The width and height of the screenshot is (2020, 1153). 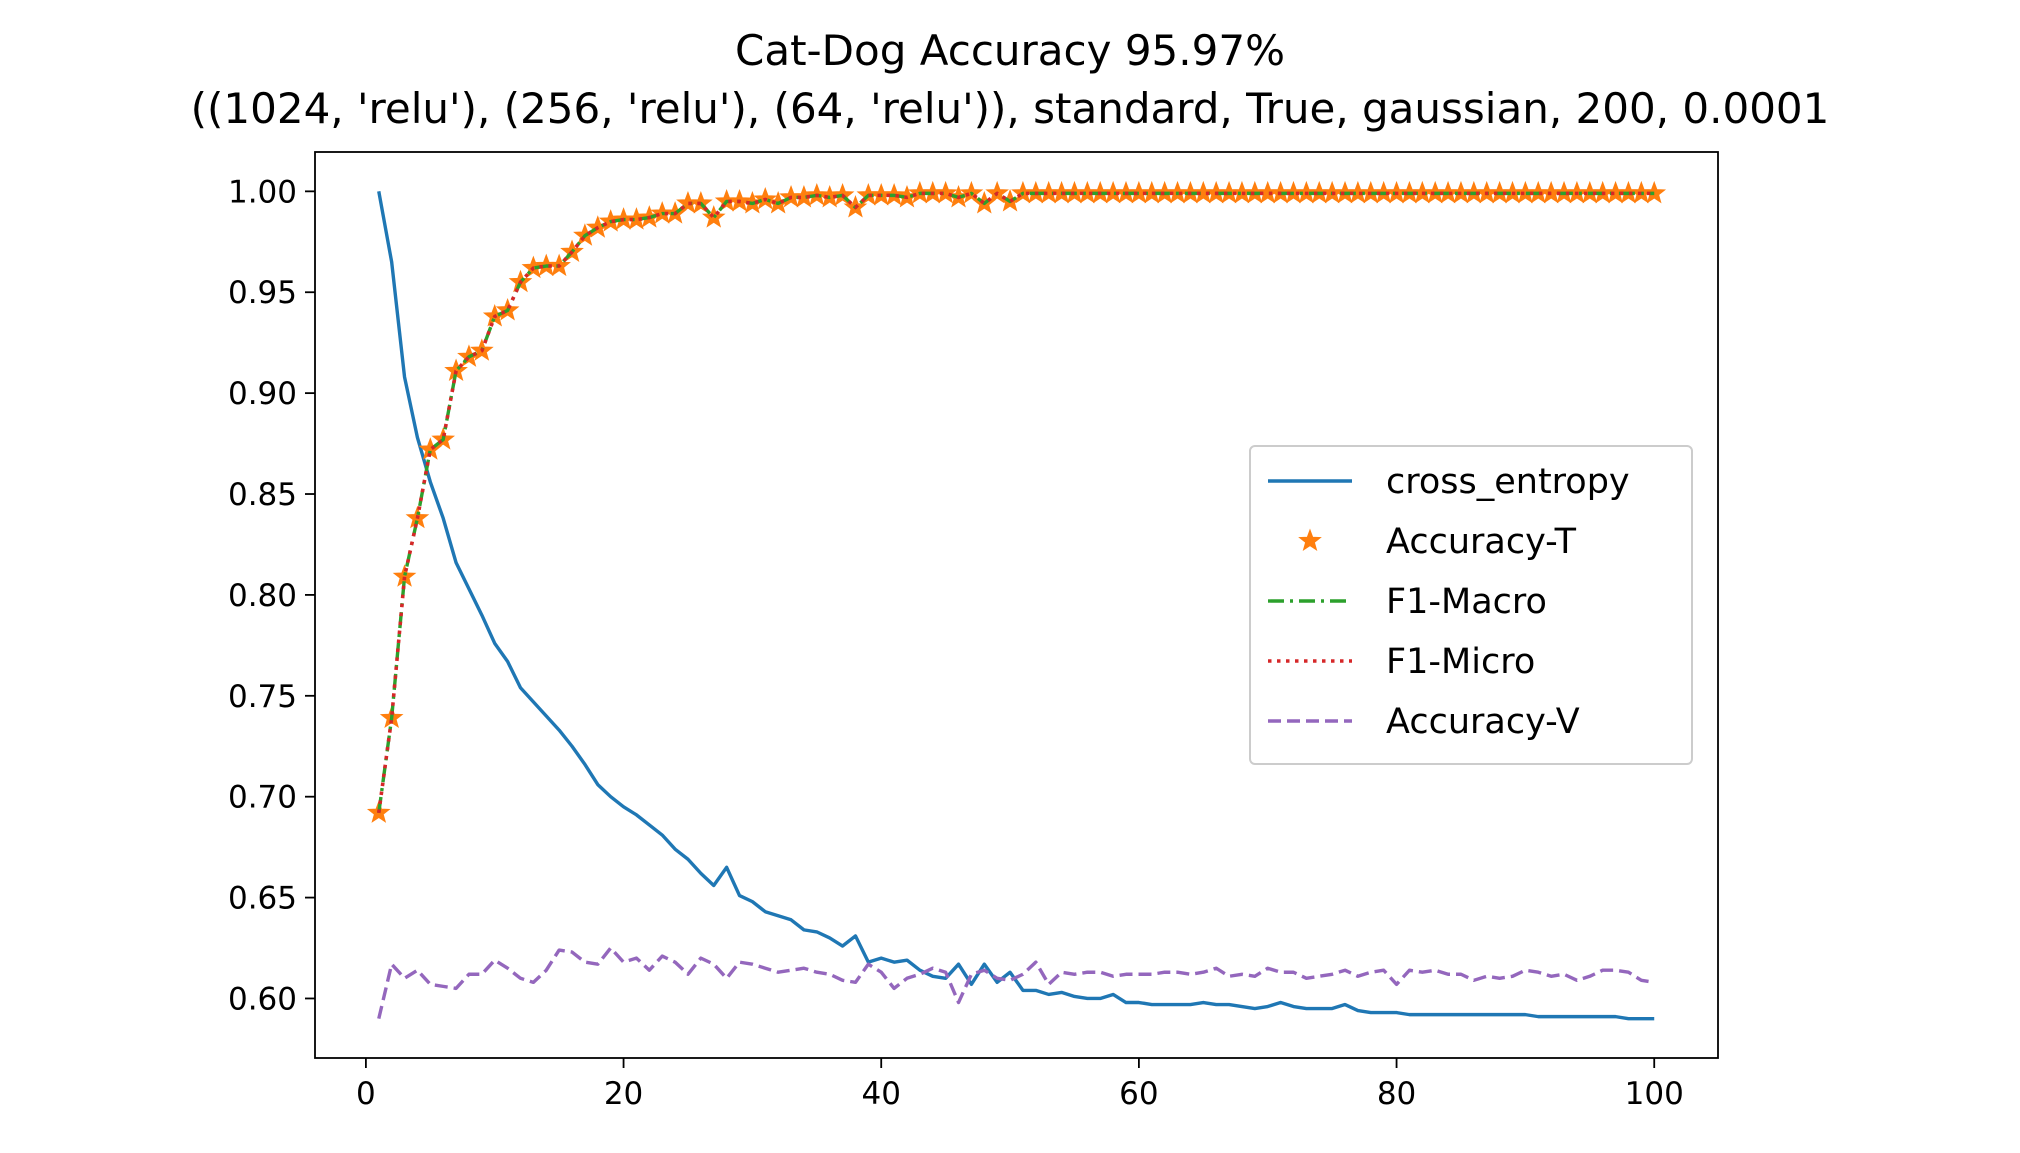 I want to click on legend-entry-f1-macro: F1-Macro, so click(x=1407, y=602).